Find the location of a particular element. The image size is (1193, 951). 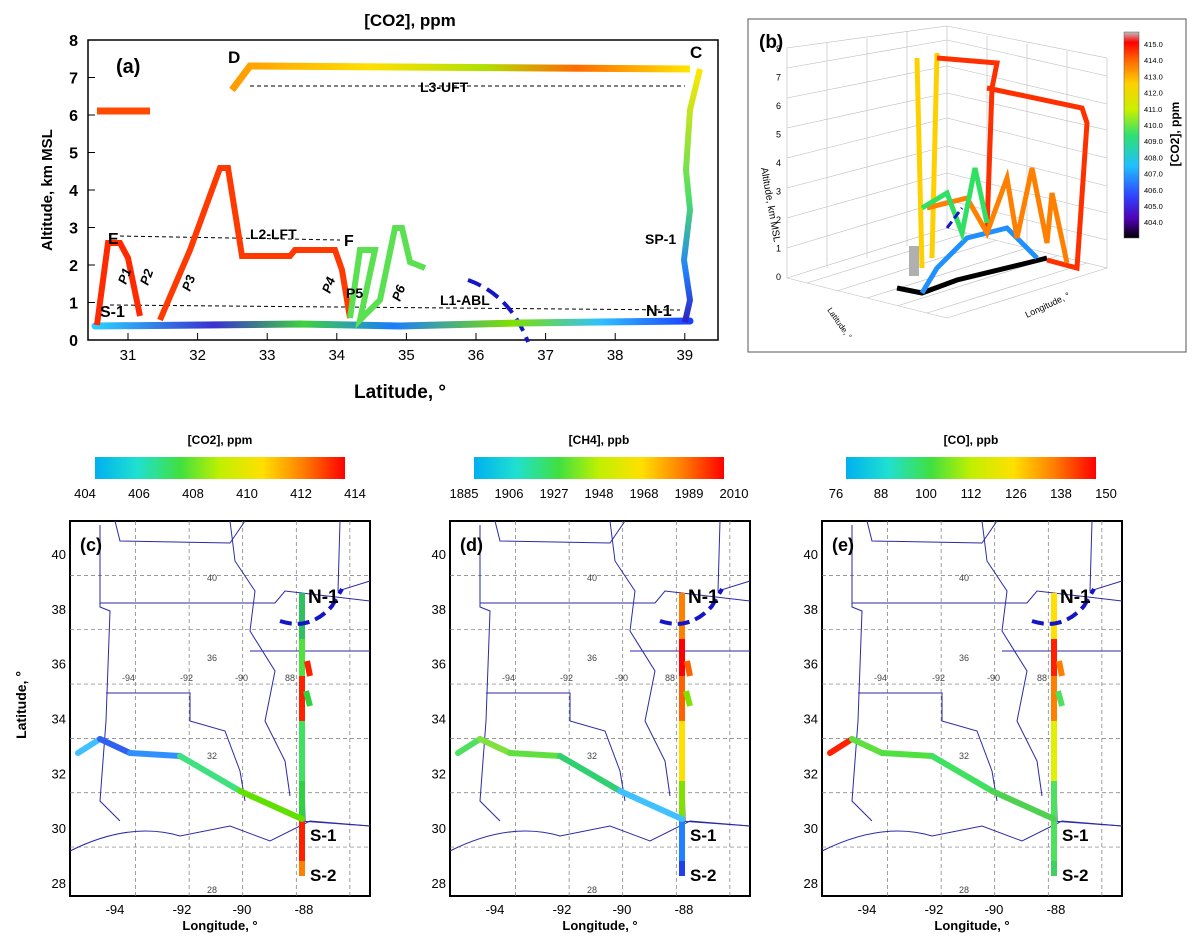

a-xtick-label: 32 is located at coordinates (197, 355).